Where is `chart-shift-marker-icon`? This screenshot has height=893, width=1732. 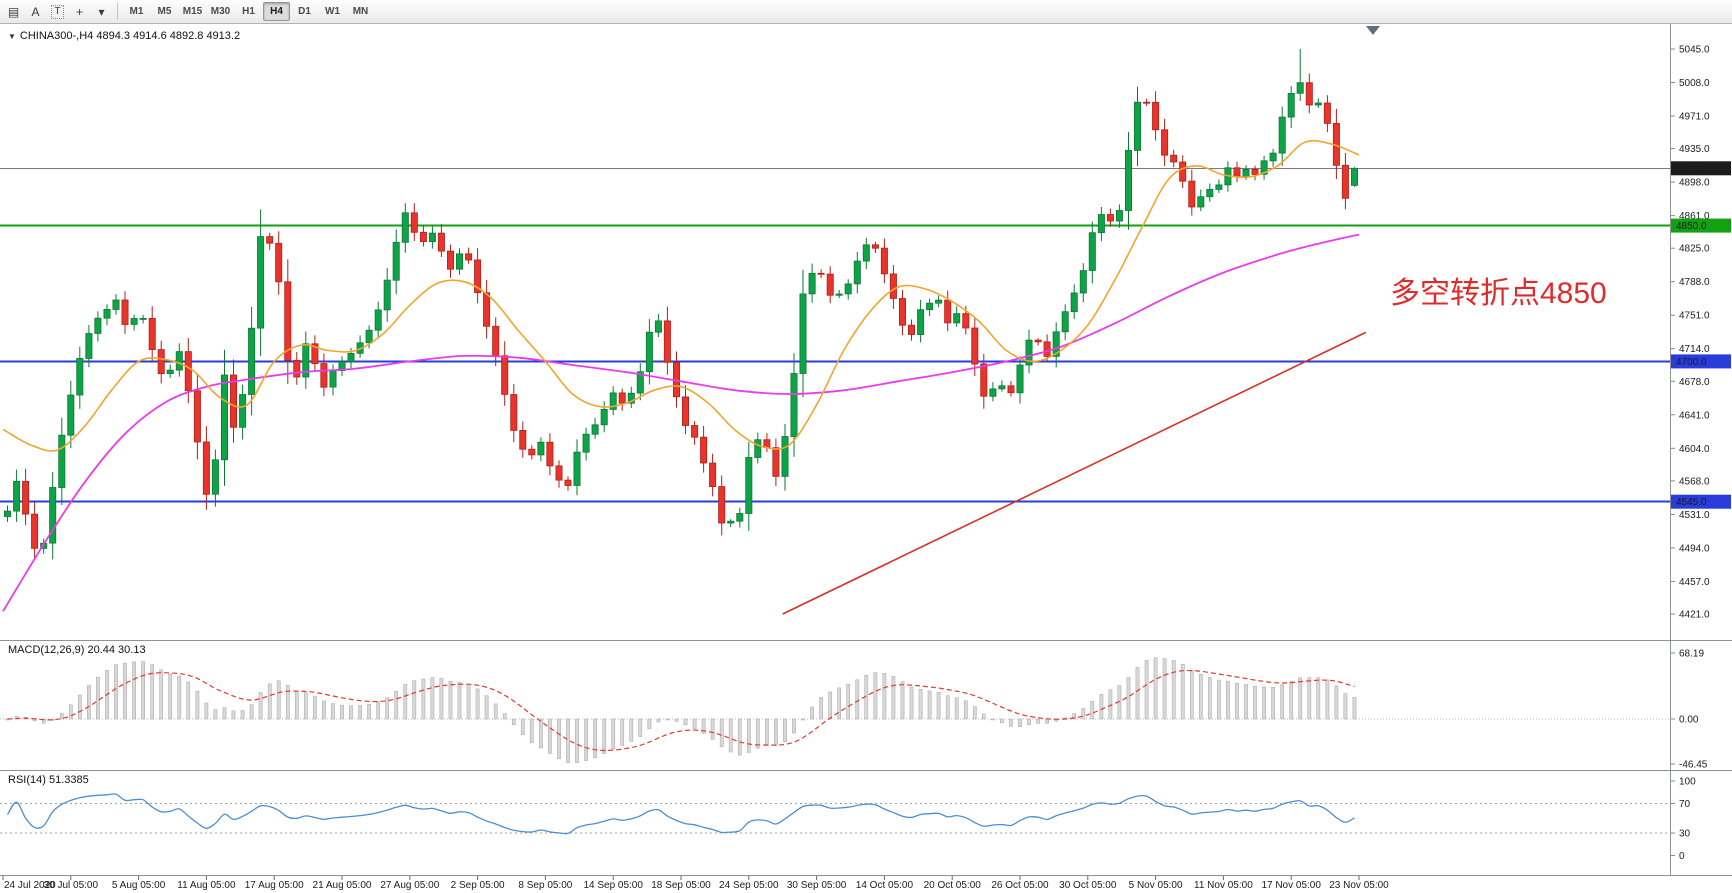 chart-shift-marker-icon is located at coordinates (1373, 30).